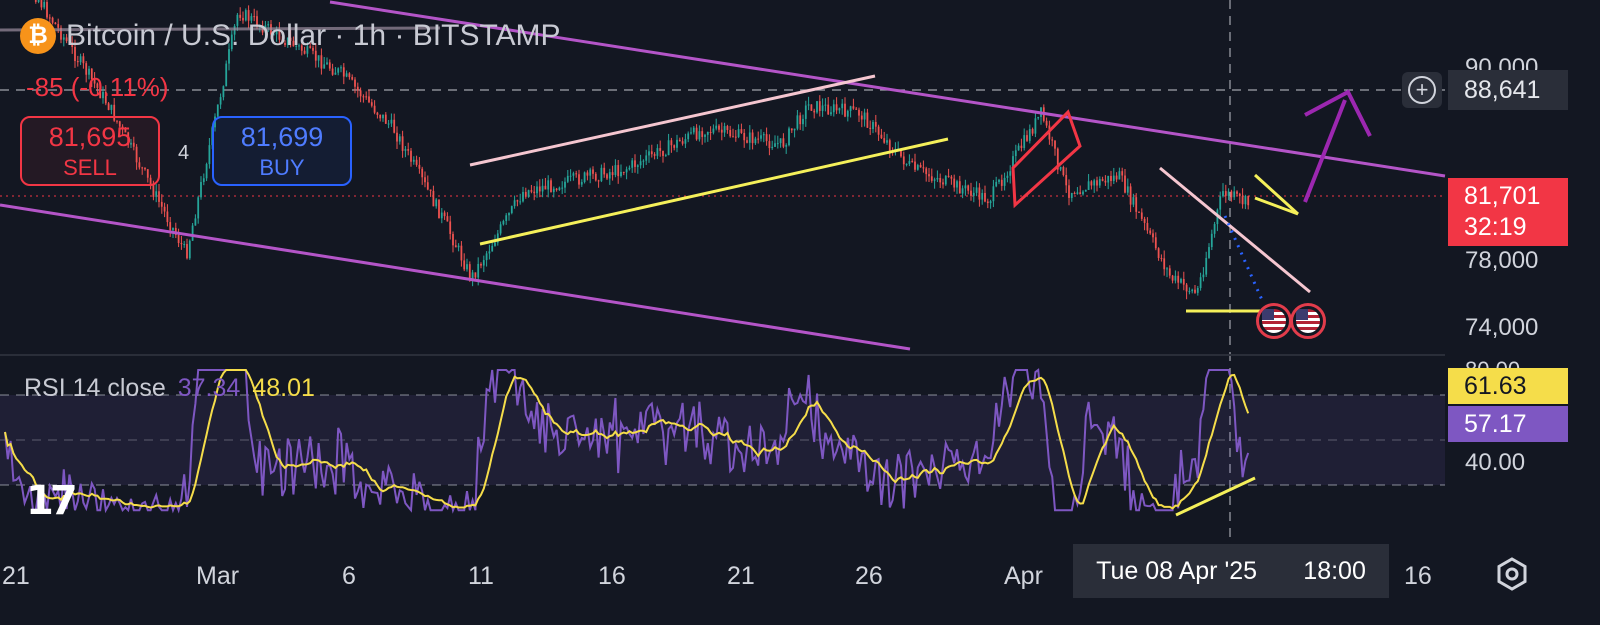  What do you see at coordinates (1512, 574) in the screenshot?
I see `gear-icon` at bounding box center [1512, 574].